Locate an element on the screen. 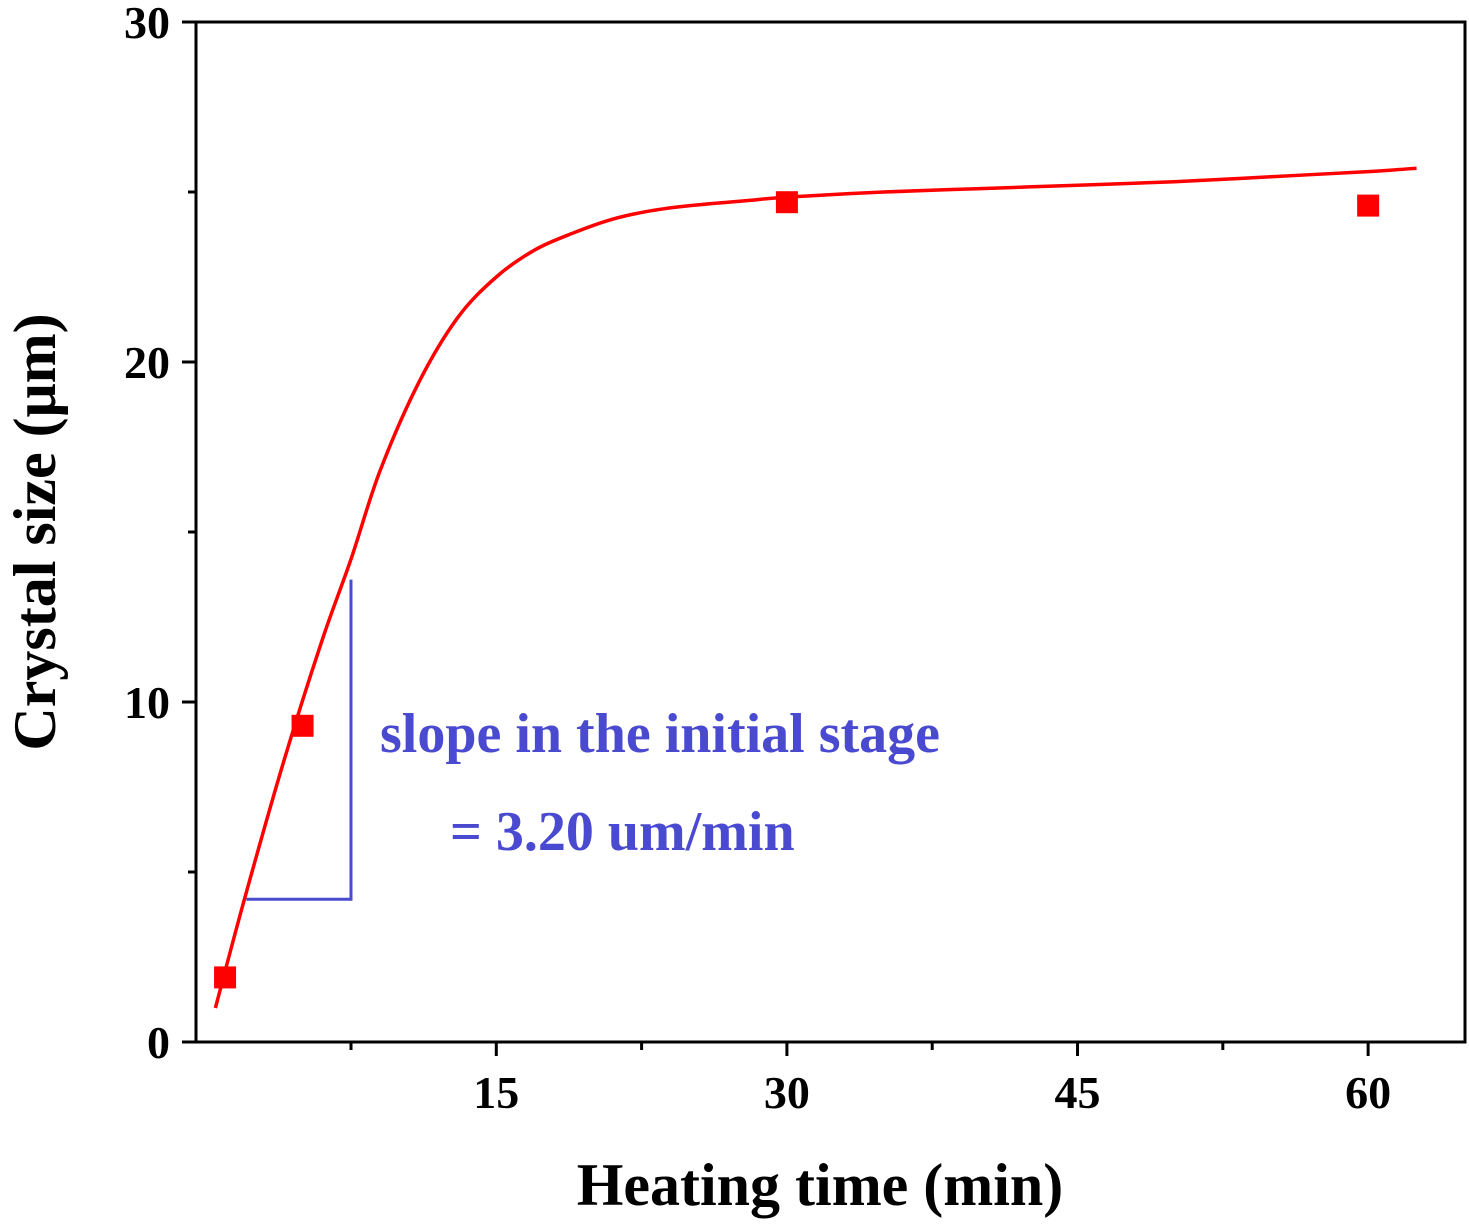  x-tick-label: 60 is located at coordinates (1368, 1092).